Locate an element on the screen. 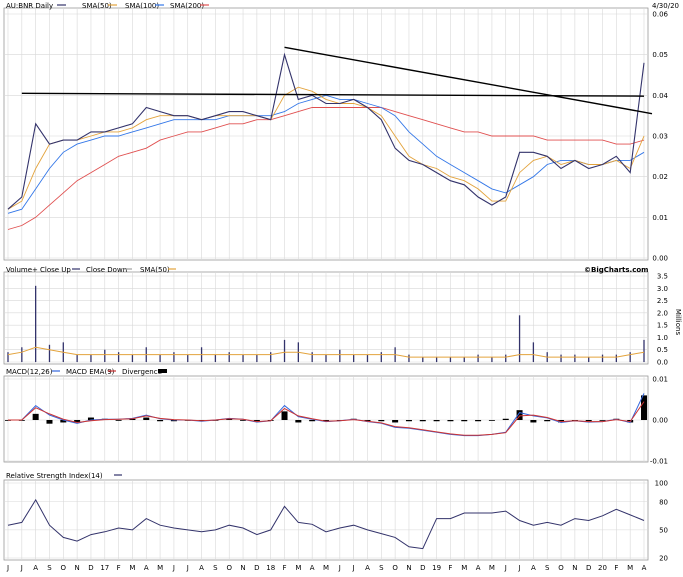  legend-closedown-label: Close Down is located at coordinates (106, 270).